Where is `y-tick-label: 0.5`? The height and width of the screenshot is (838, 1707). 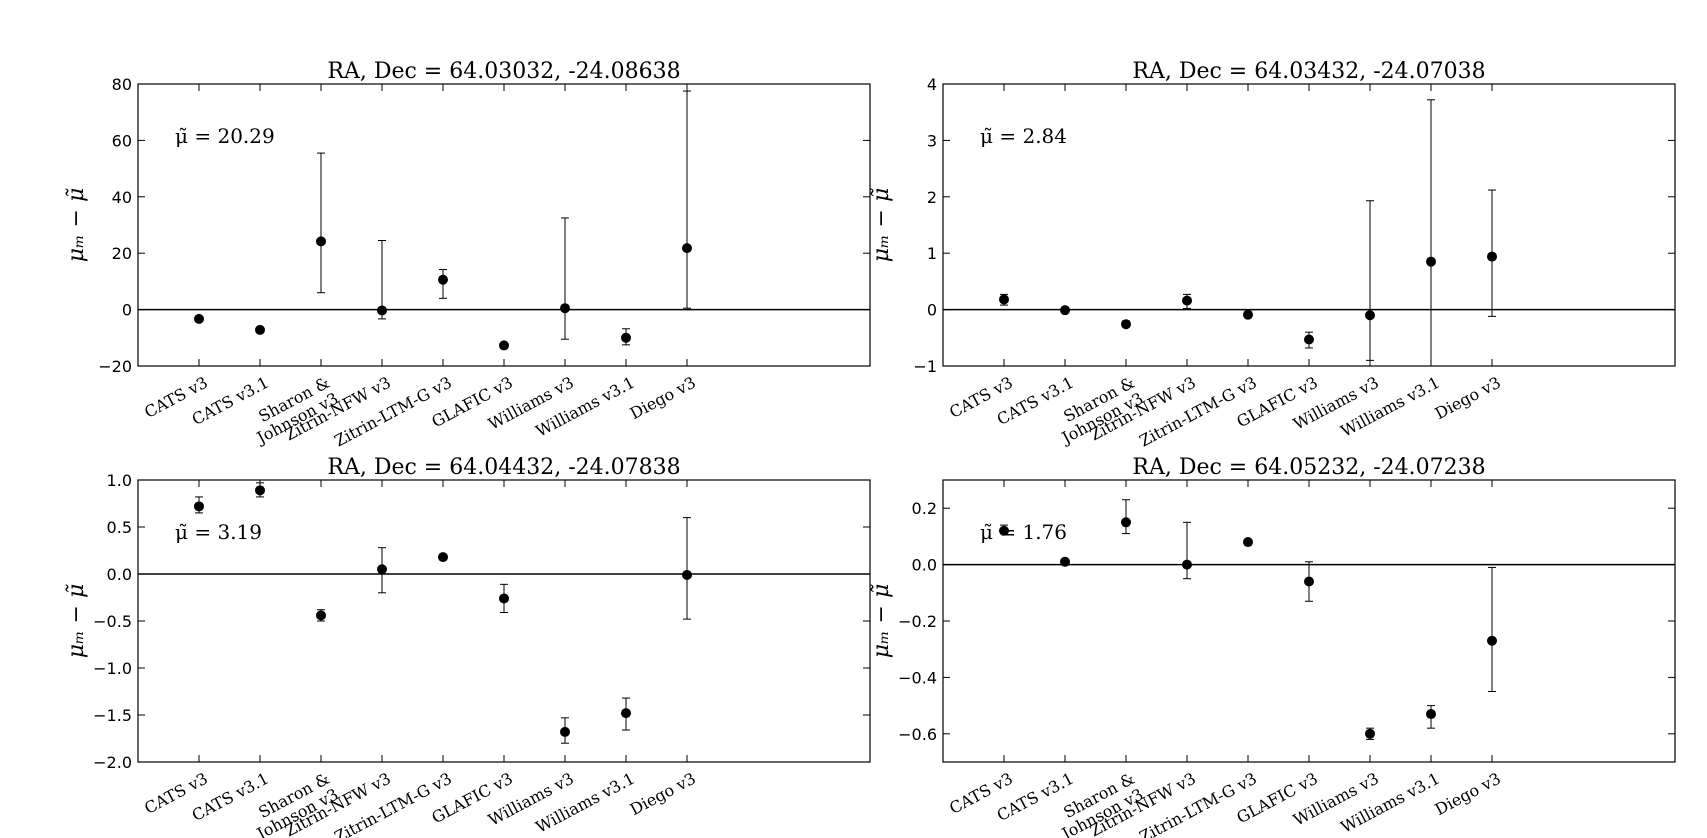
y-tick-label: 0.5 is located at coordinates (119, 527).